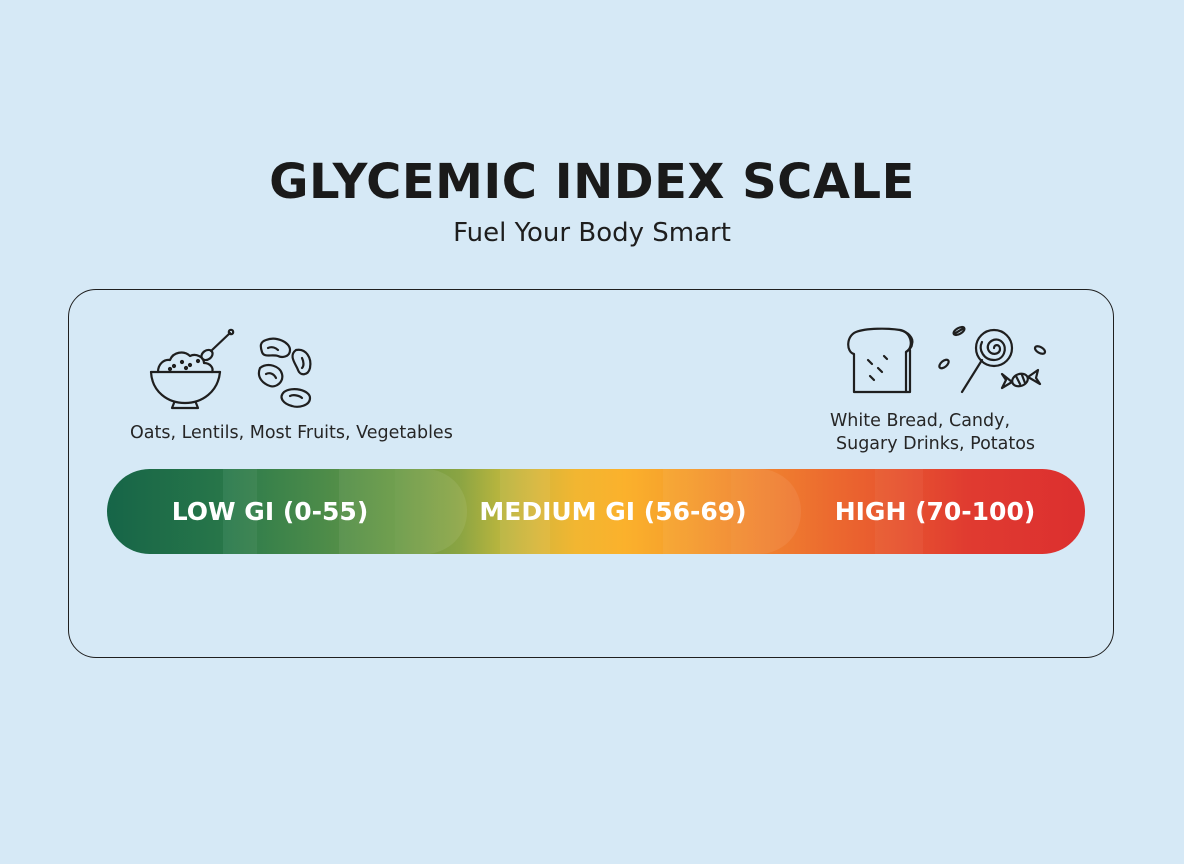 Image resolution: width=1184 pixels, height=864 pixels. Describe the element at coordinates (920, 421) in the screenshot. I see `high-gi-foods-line-1: White Bread, Candy,` at that location.